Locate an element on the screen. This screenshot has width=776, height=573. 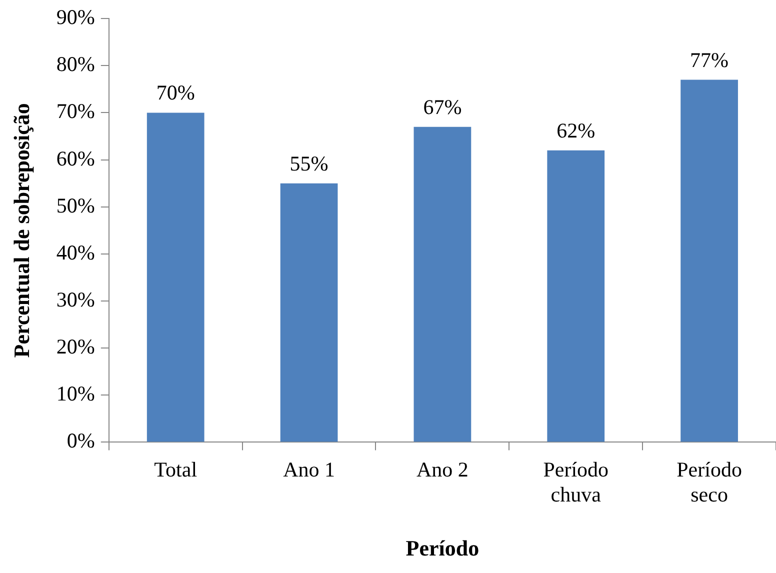
data-label: 67% is located at coordinates (442, 106).